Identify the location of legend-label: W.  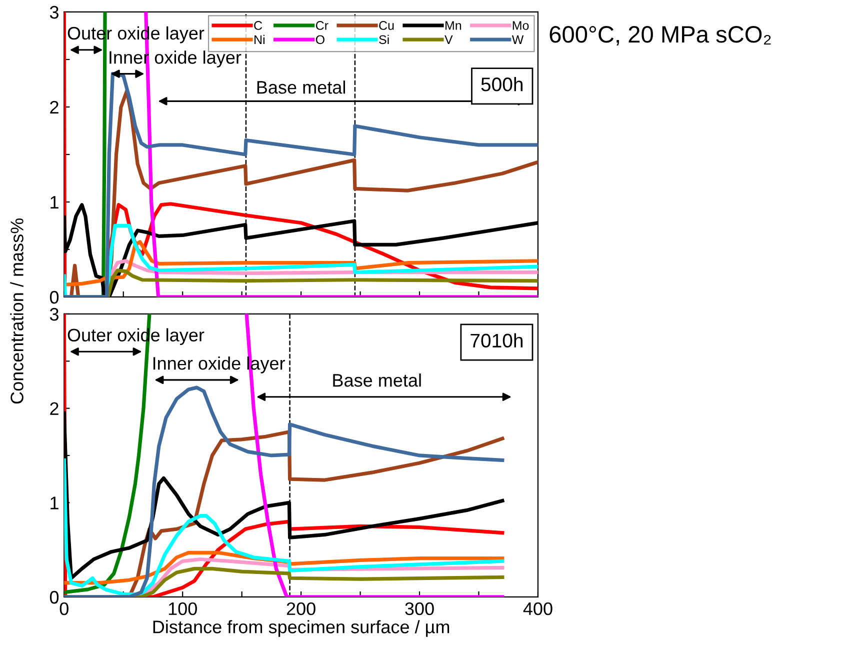
(518, 39).